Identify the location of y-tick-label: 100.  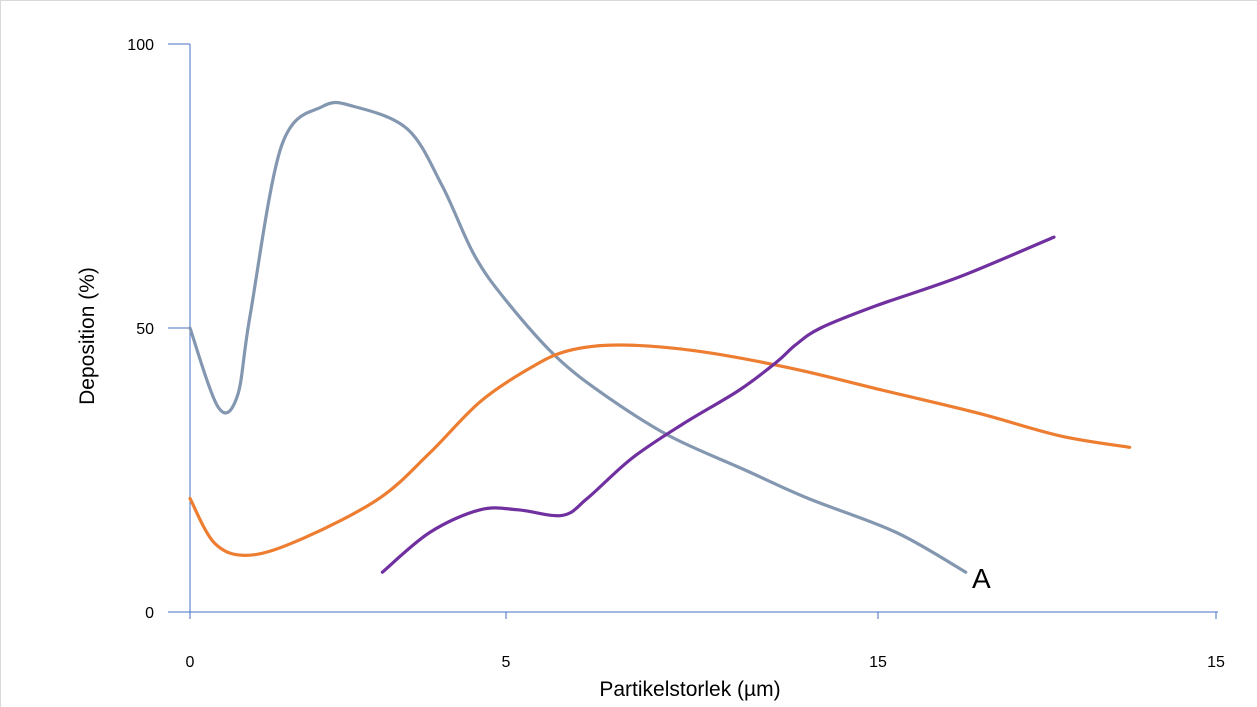
(140, 45).